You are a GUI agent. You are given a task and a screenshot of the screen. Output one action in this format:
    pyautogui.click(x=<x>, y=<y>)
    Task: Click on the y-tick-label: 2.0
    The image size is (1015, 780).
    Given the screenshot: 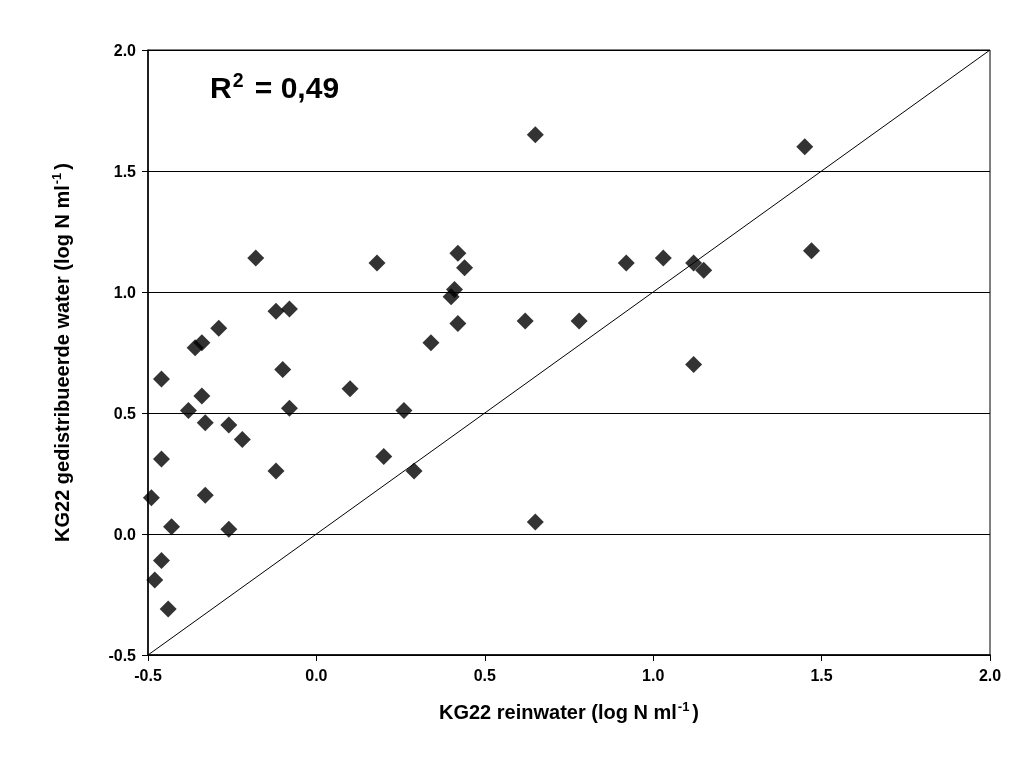 What is the action you would take?
    pyautogui.click(x=125, y=50)
    